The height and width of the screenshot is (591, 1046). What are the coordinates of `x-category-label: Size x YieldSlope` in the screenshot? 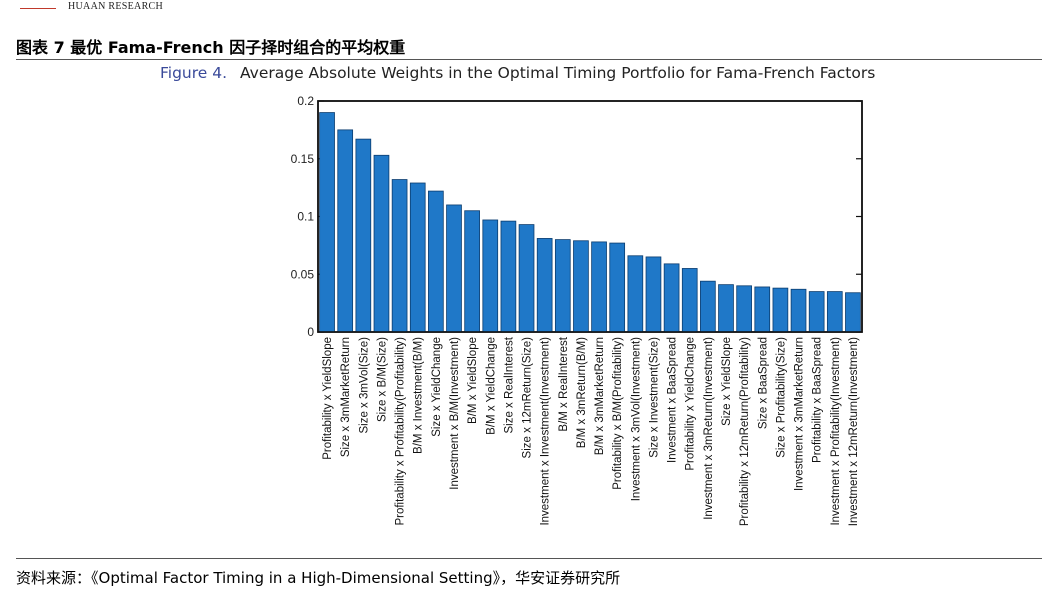 It's located at (727, 381).